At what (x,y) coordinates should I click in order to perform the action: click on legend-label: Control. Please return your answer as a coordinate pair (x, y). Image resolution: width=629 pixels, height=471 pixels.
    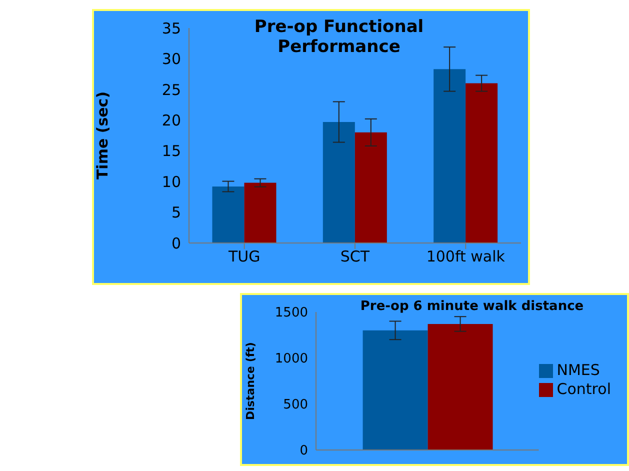
    Looking at the image, I should click on (583, 389).